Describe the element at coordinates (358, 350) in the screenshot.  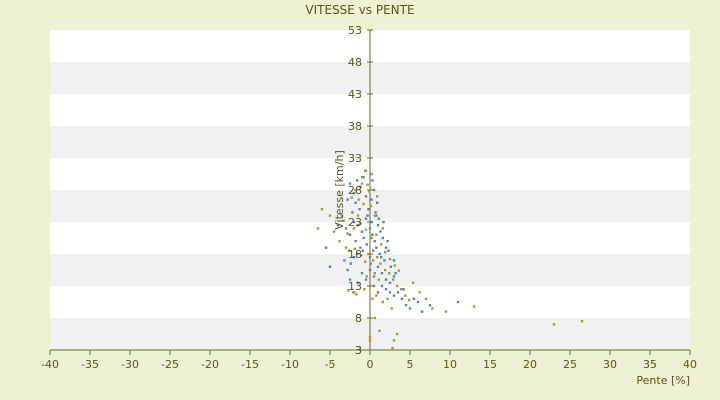
I see `y-tick-label: 3` at that location.